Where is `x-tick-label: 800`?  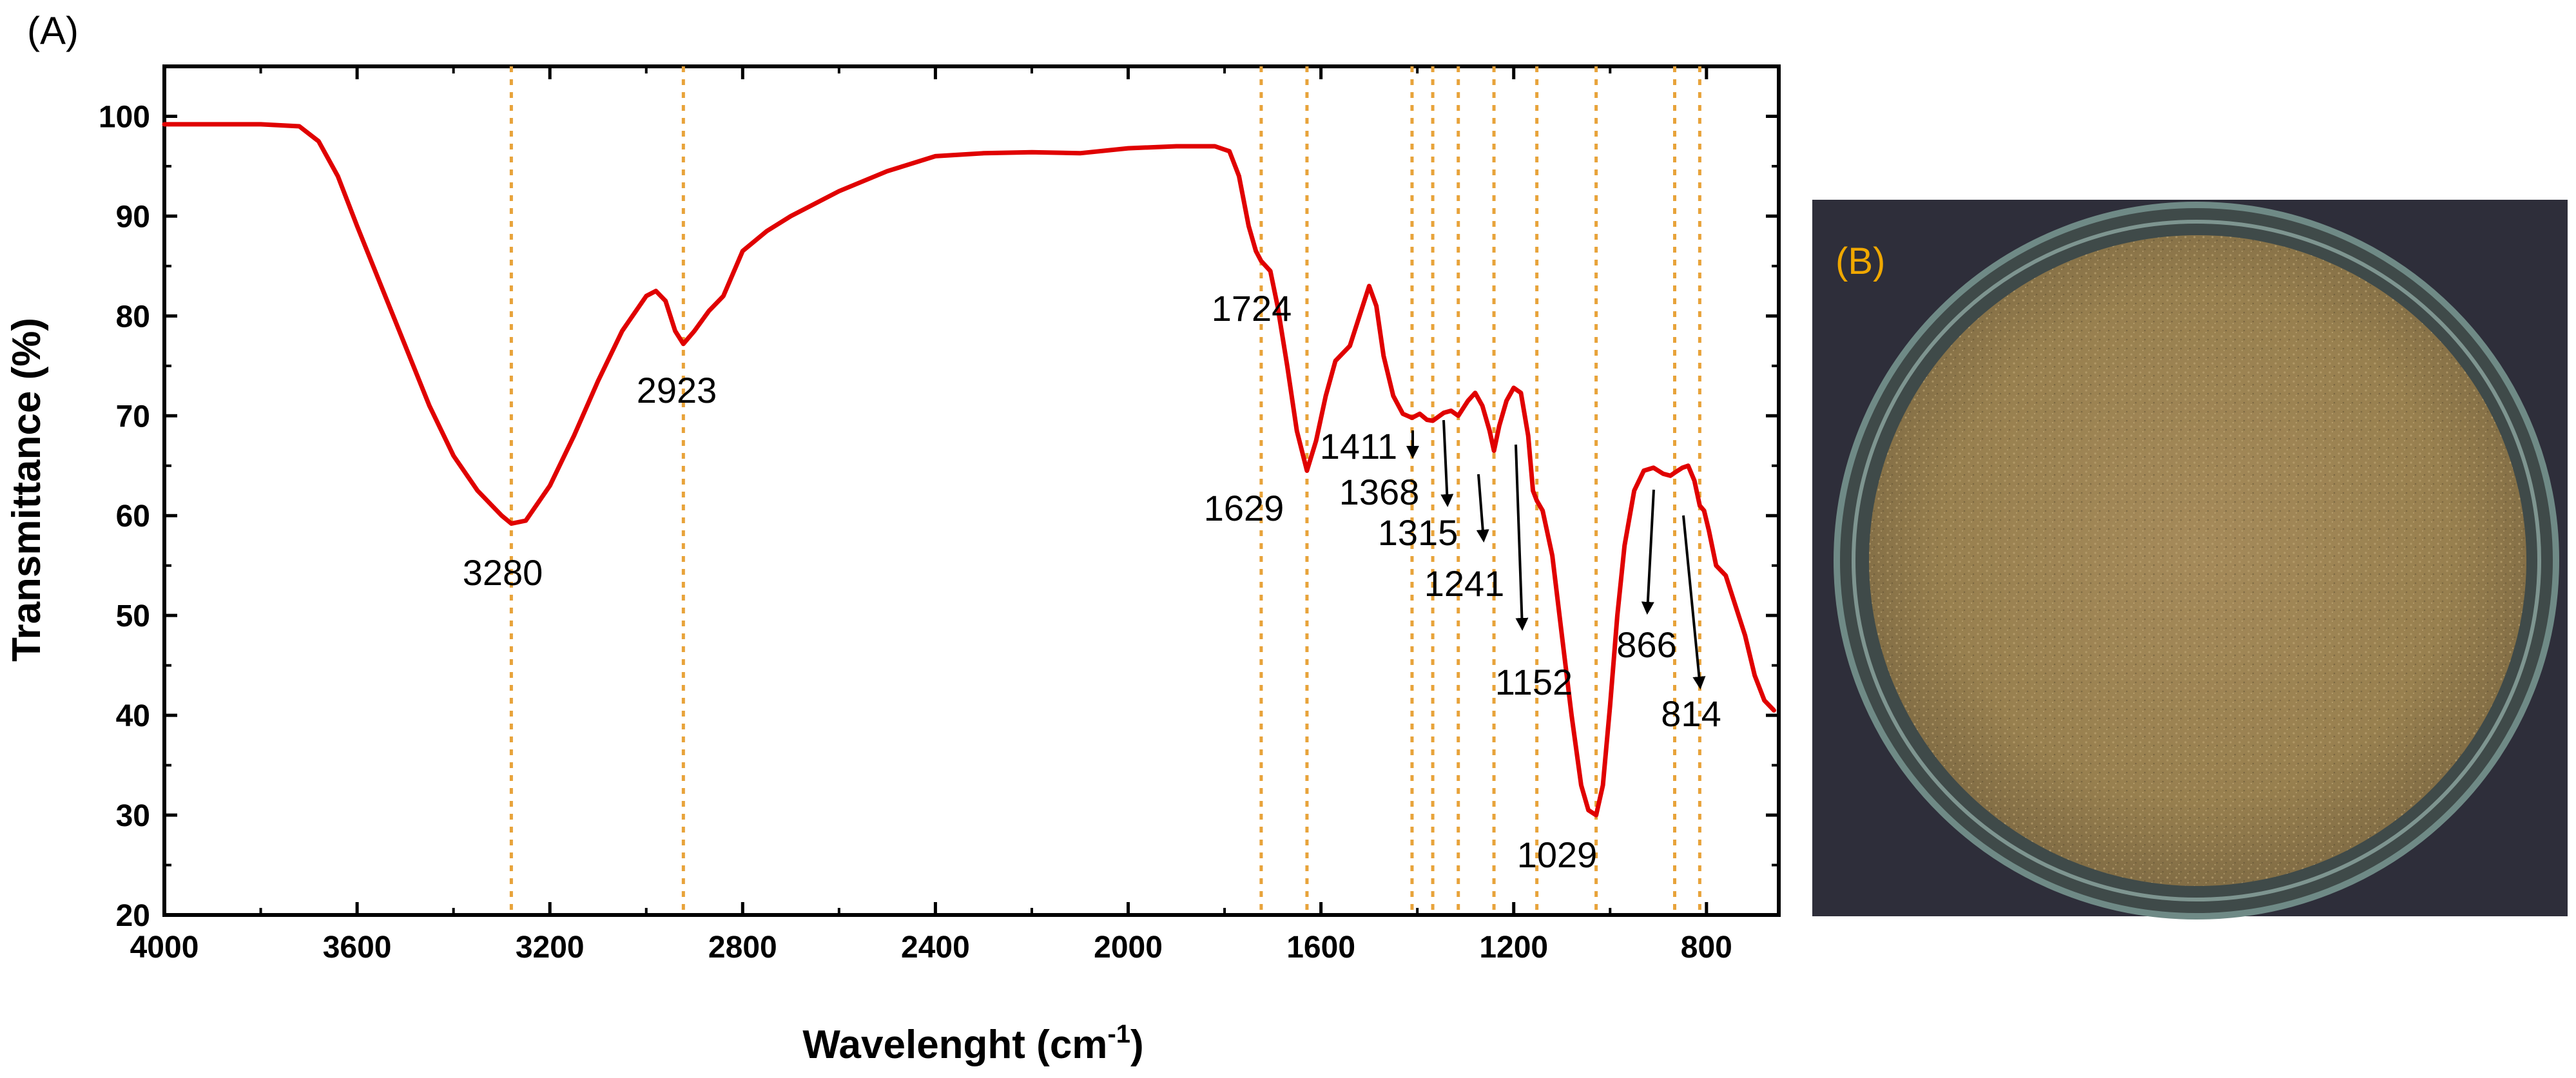 x-tick-label: 800 is located at coordinates (1706, 947).